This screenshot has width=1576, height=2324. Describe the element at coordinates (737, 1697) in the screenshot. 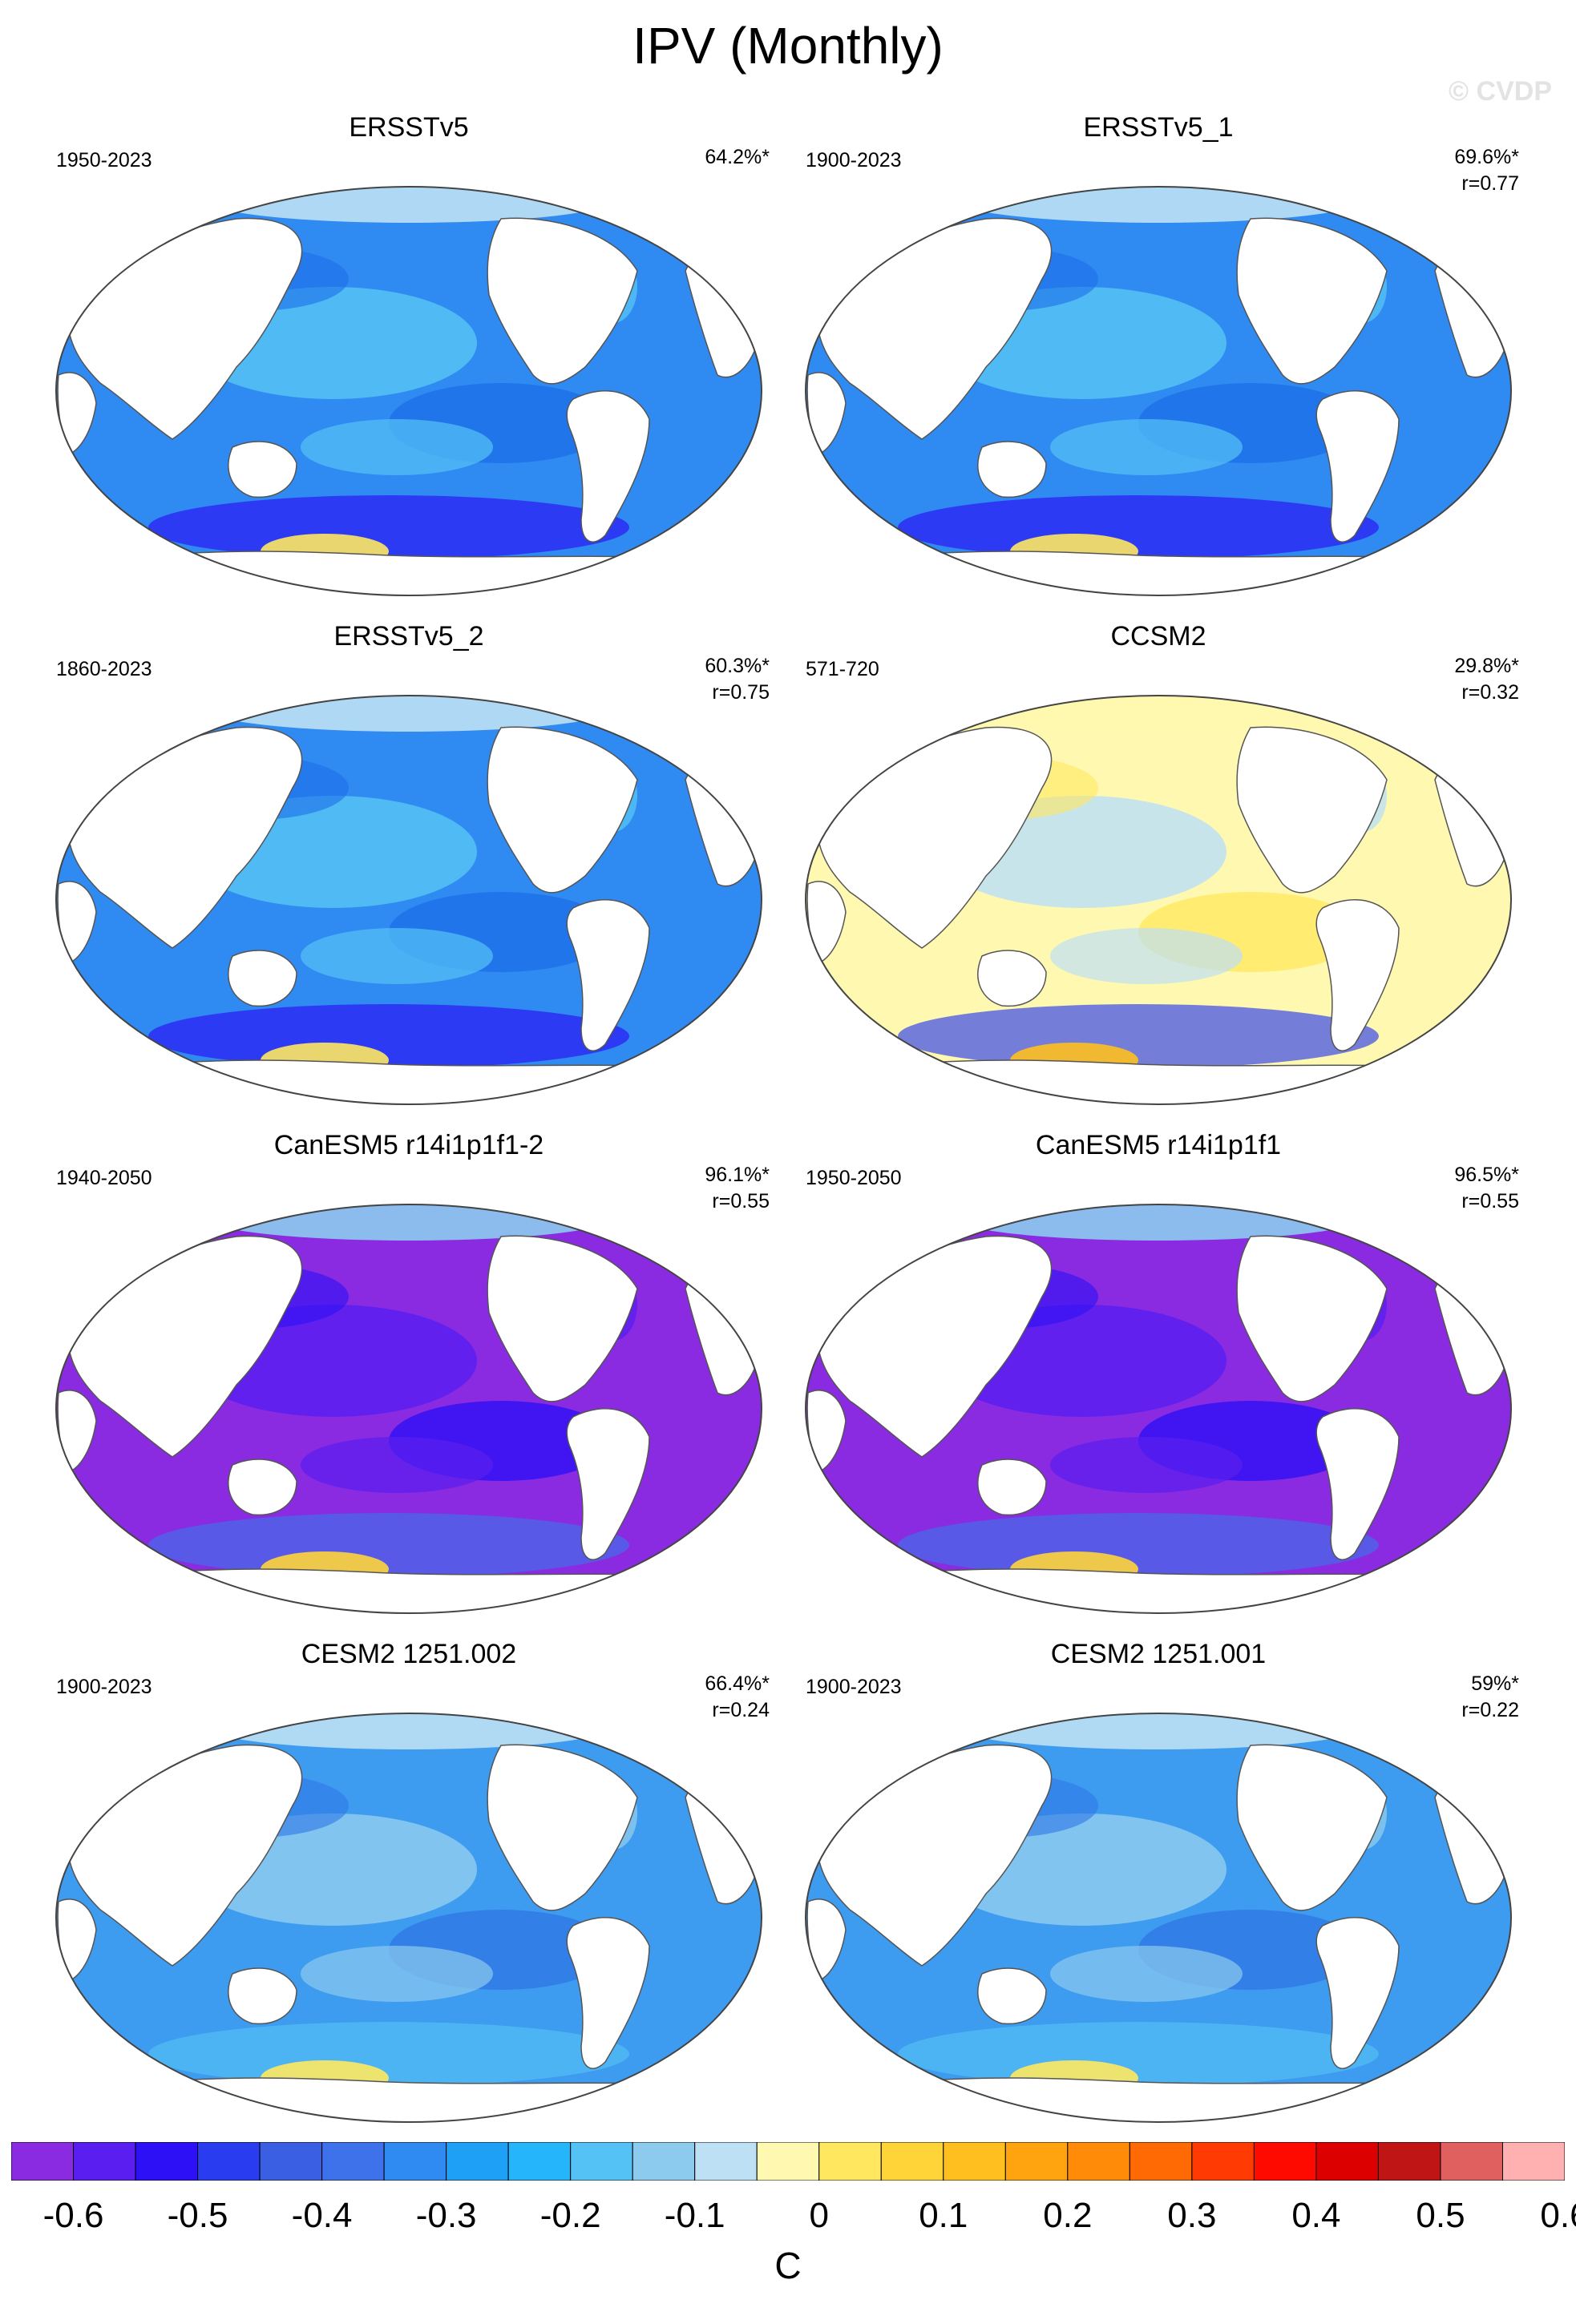

I see `panel-stats: 66.4%* r=0.24` at that location.